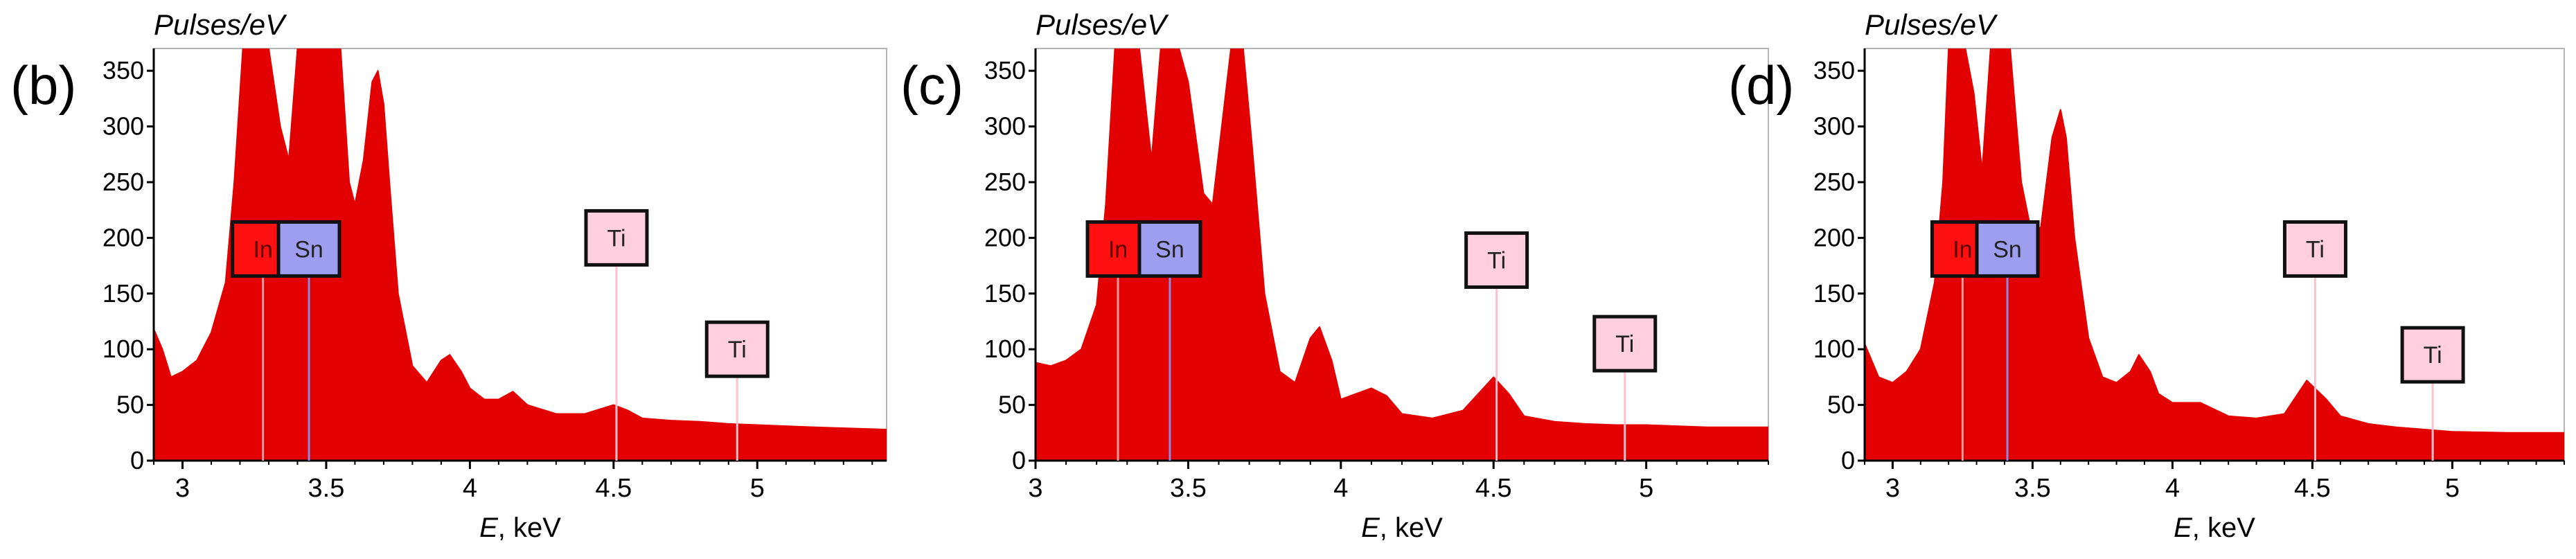 The width and height of the screenshot is (2576, 559). I want to click on panel-label: (b), so click(43, 85).